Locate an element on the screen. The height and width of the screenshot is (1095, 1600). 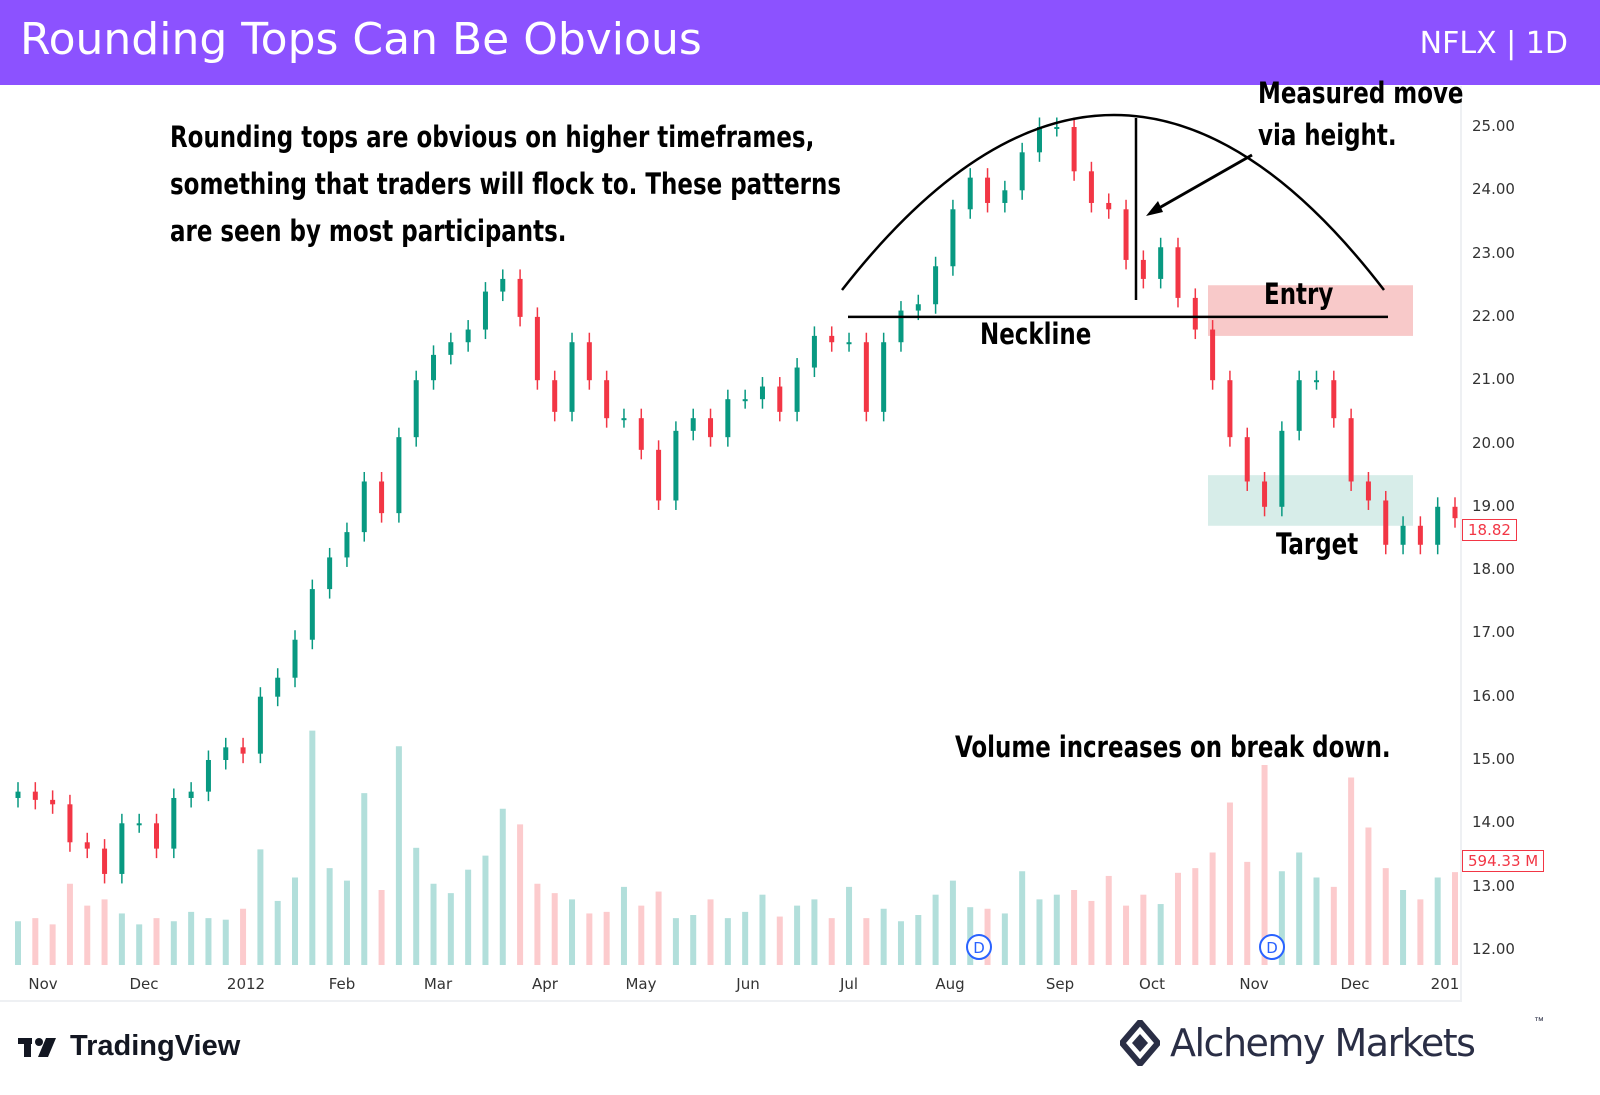
alchemy-wordmark: Alchemy Markets is located at coordinates (1323, 1043).